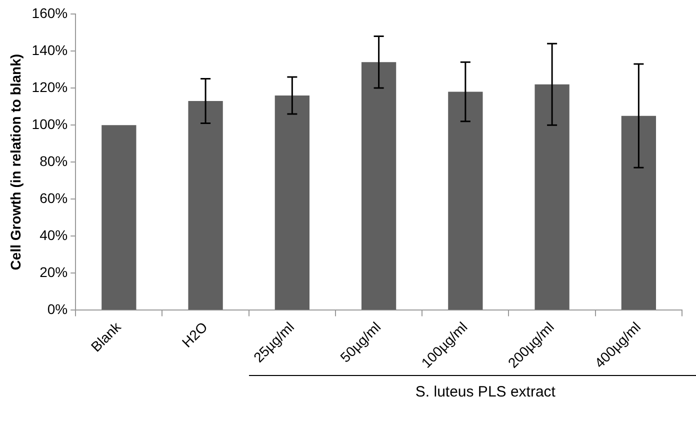 This screenshot has width=696, height=441. What do you see at coordinates (50, 86) in the screenshot?
I see `y-tick-label: 120%` at bounding box center [50, 86].